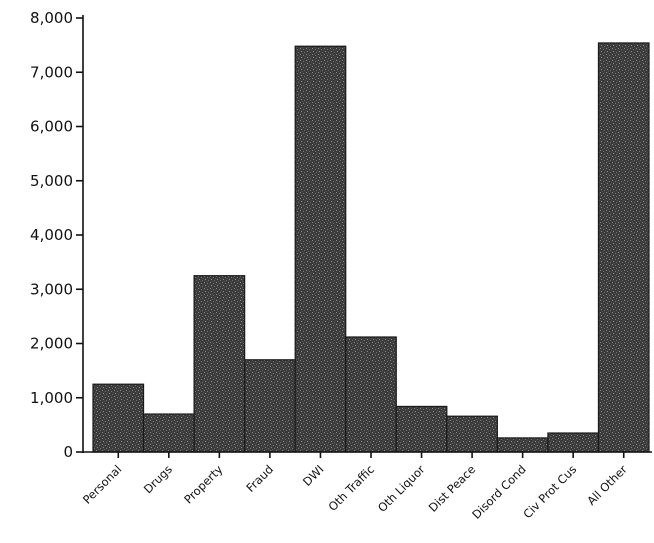  Describe the element at coordinates (499, 492) in the screenshot. I see `x-tick-label: Disord Cond` at that location.